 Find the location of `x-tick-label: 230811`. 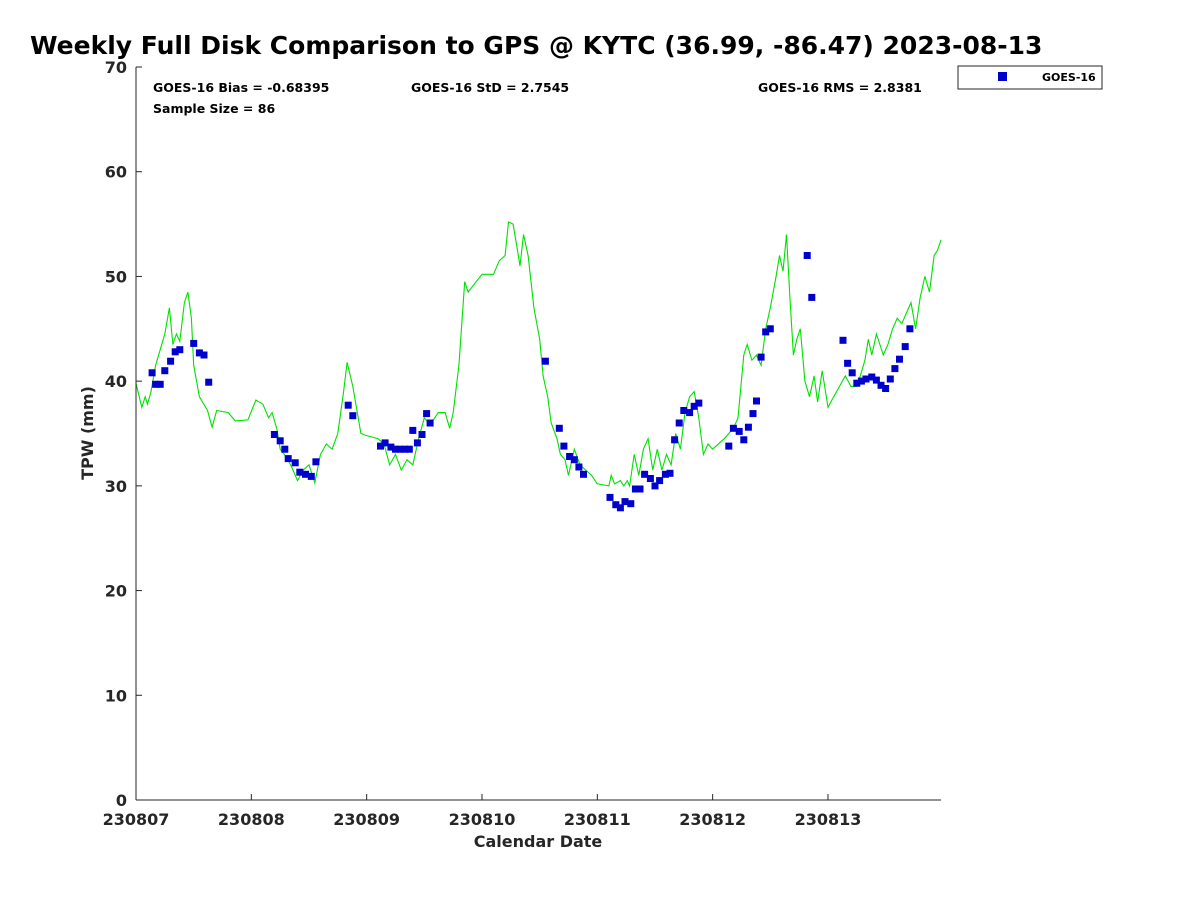

x-tick-label: 230811 is located at coordinates (597, 819).